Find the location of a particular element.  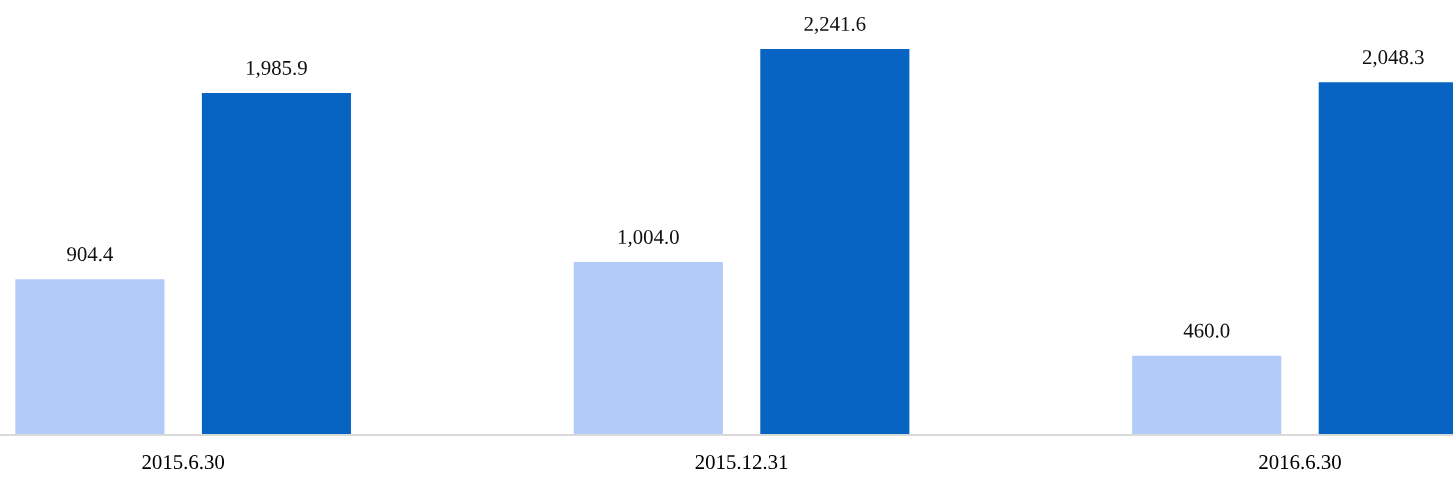

data-label: 1,004.0 is located at coordinates (648, 238).